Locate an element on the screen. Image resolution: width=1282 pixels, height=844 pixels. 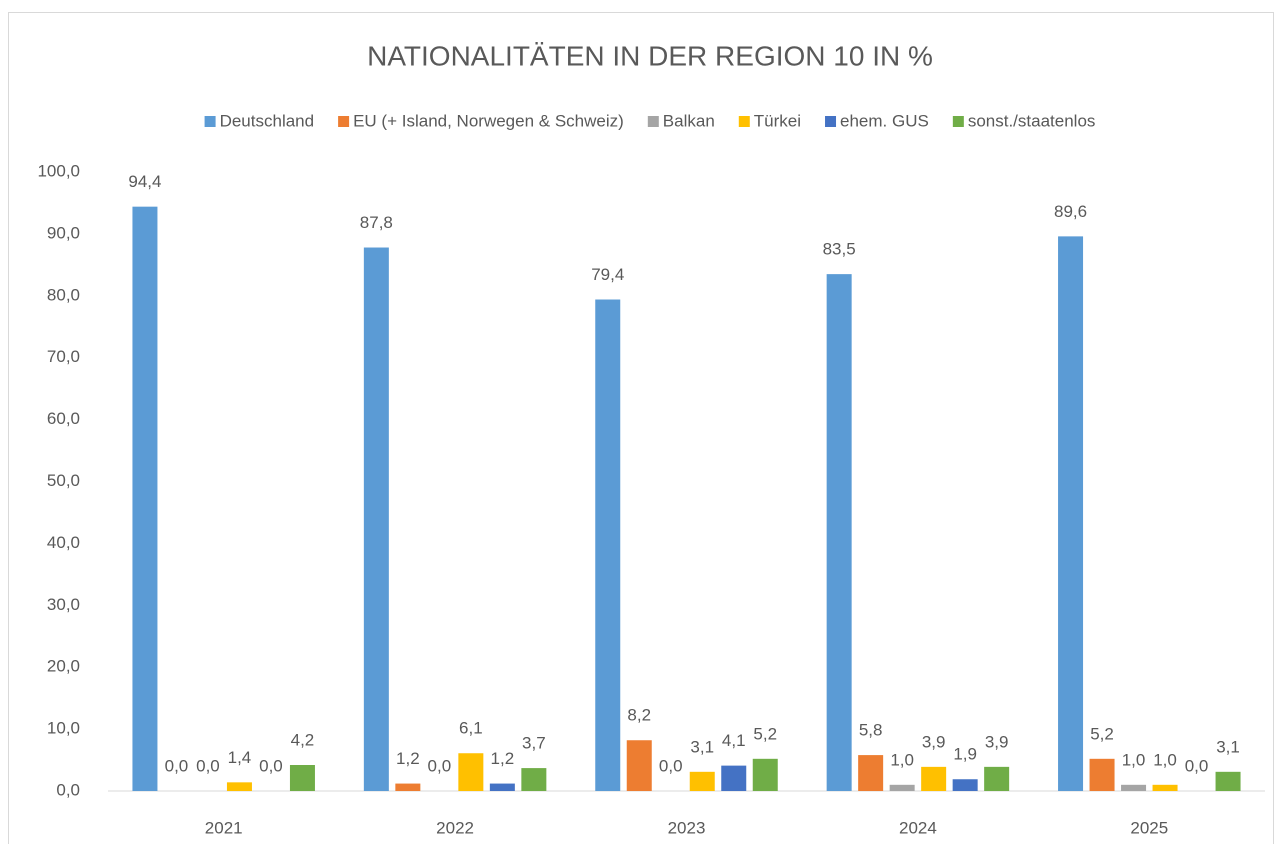
value-label: 83,5 is located at coordinates (839, 249).